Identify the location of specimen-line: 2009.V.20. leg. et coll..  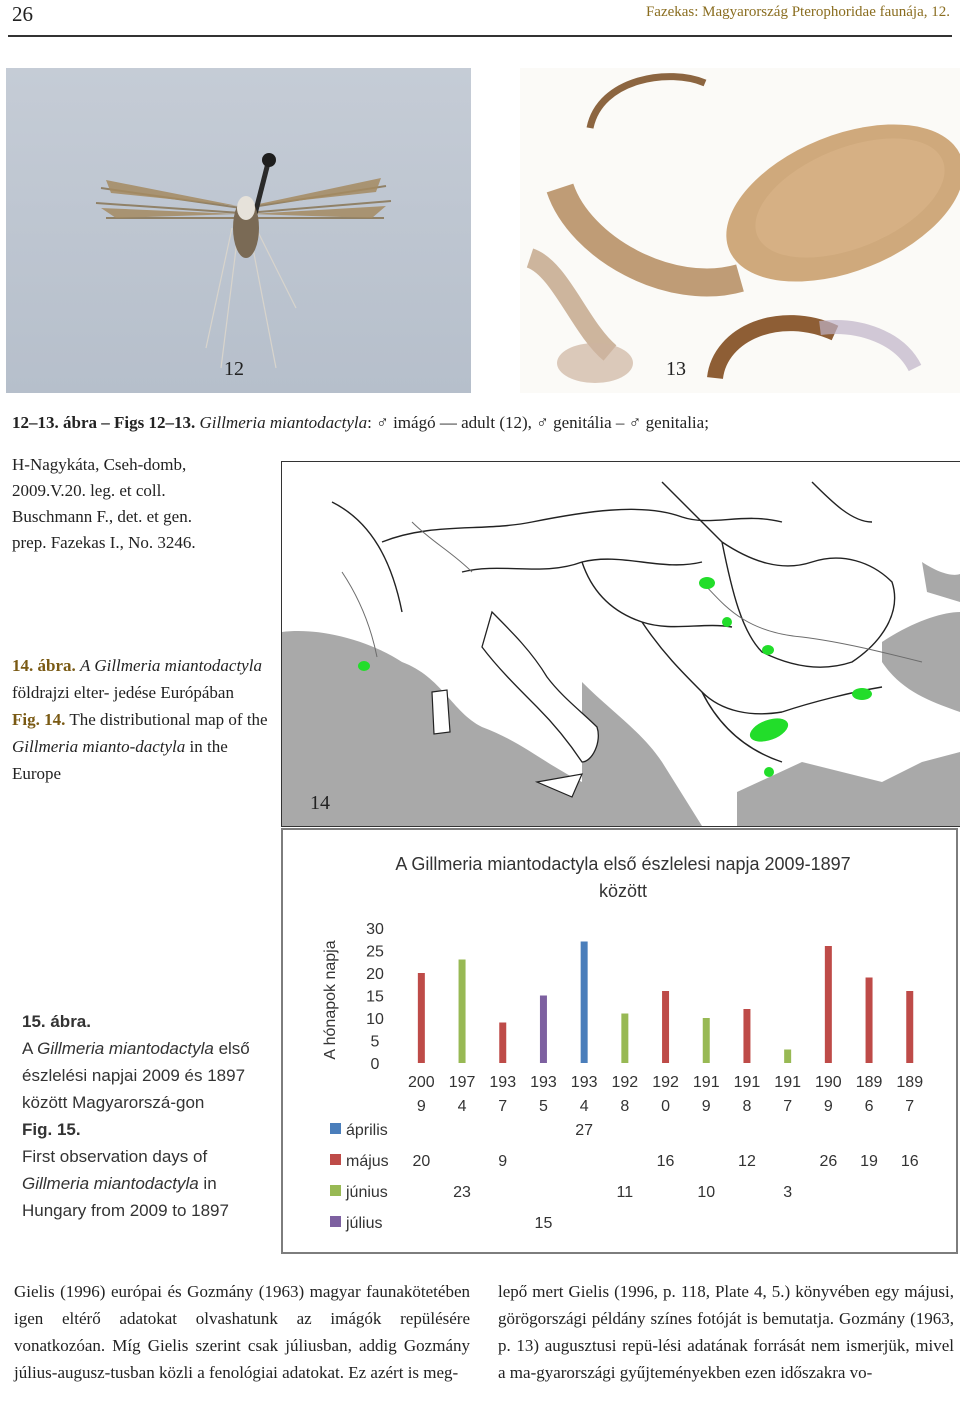
(89, 490).